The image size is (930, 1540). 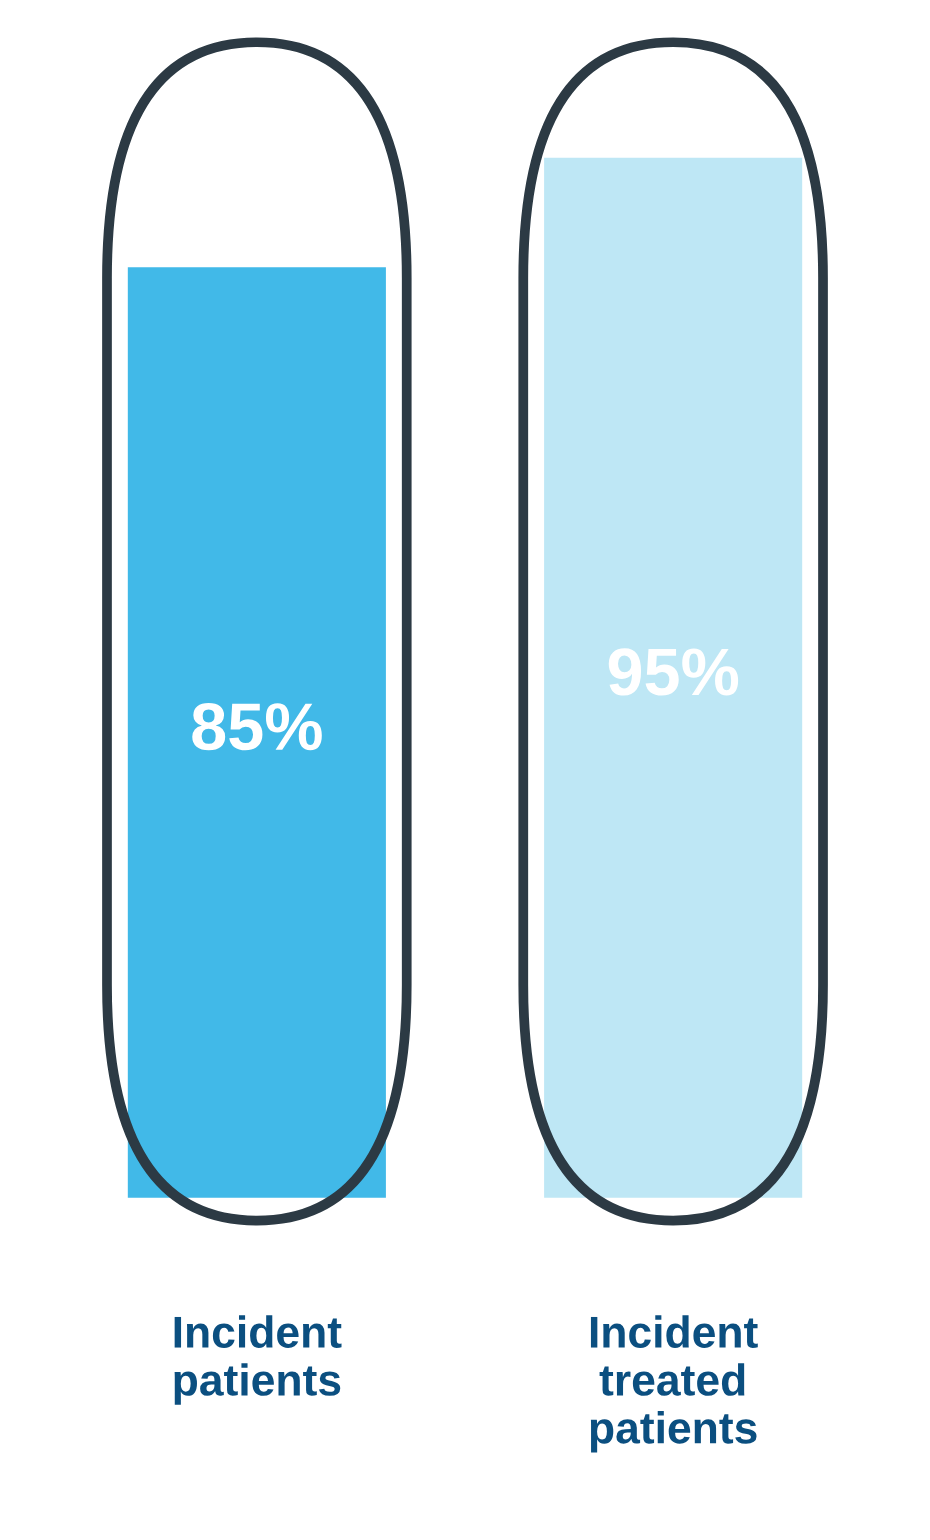 I want to click on data-label: 85%, so click(x=257, y=727).